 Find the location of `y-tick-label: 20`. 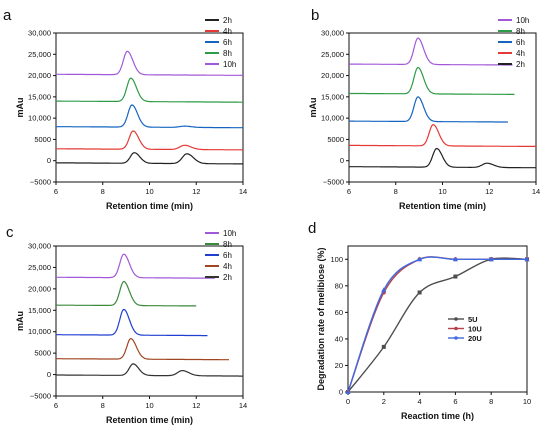

y-tick-label: 20 is located at coordinates (339, 365).